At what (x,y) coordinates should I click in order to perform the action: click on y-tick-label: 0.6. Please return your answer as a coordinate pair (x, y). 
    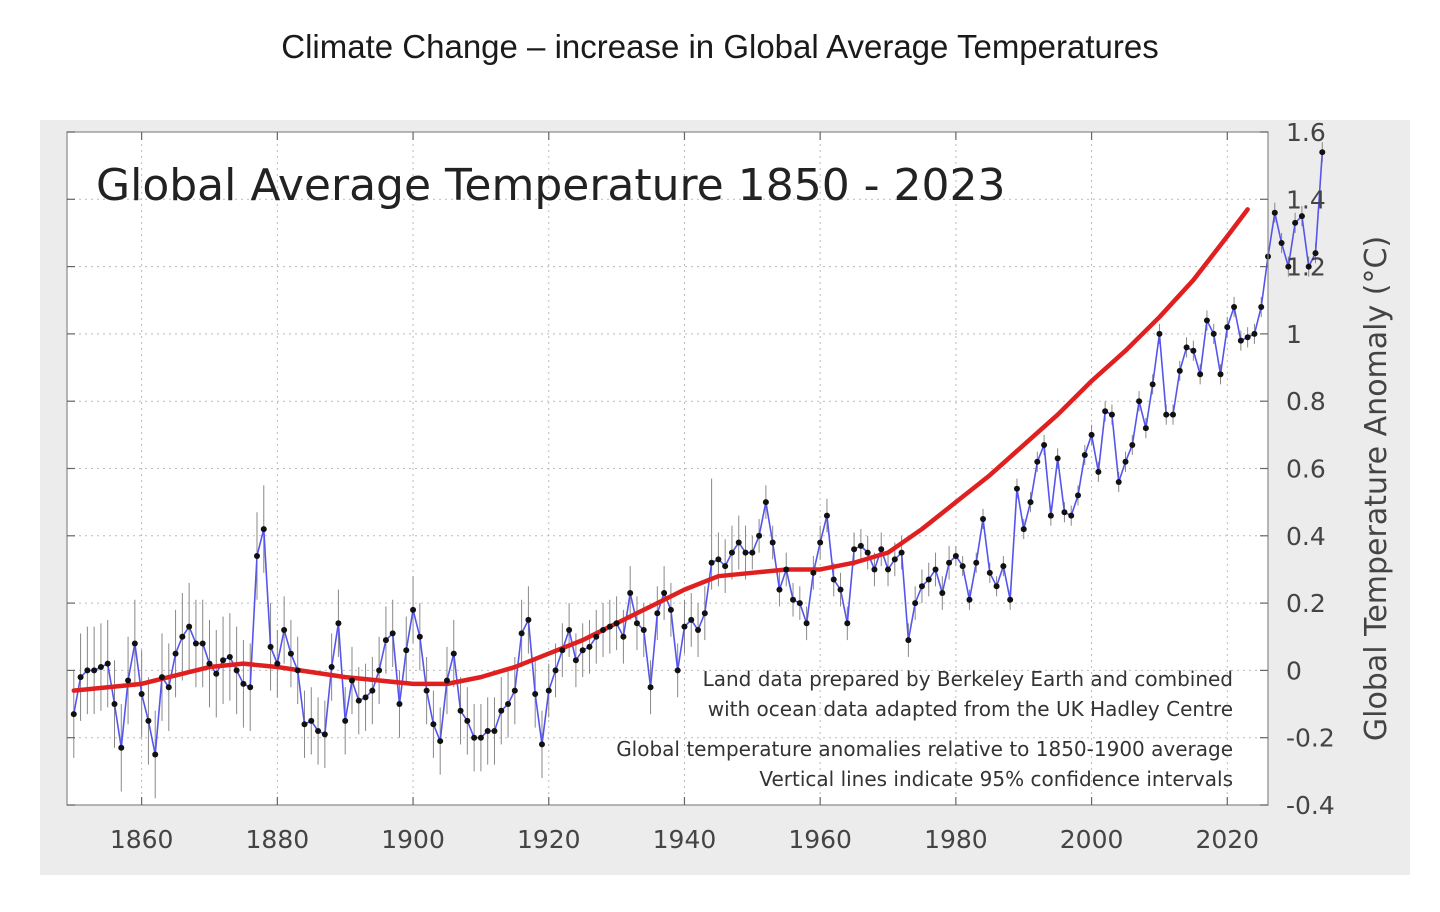
    Looking at the image, I should click on (1306, 469).